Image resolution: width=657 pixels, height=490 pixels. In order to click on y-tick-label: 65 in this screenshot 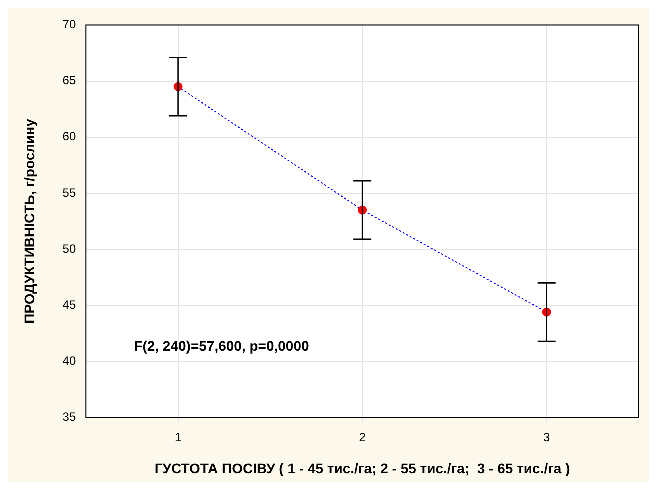, I will do `click(69, 81)`.